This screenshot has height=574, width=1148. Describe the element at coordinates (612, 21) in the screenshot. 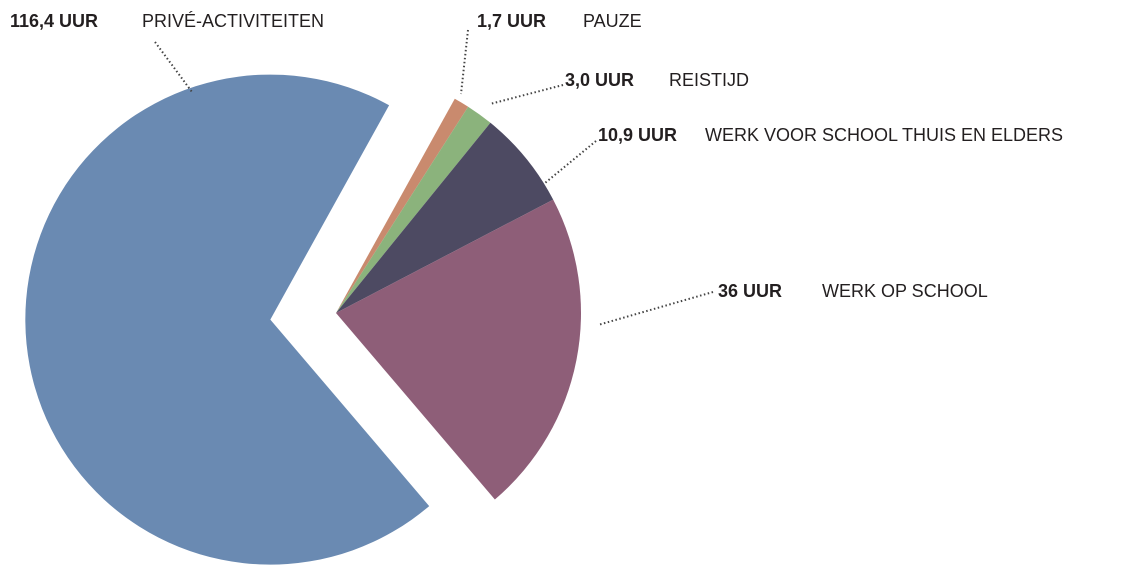

I see `category-label: PAUZE` at that location.